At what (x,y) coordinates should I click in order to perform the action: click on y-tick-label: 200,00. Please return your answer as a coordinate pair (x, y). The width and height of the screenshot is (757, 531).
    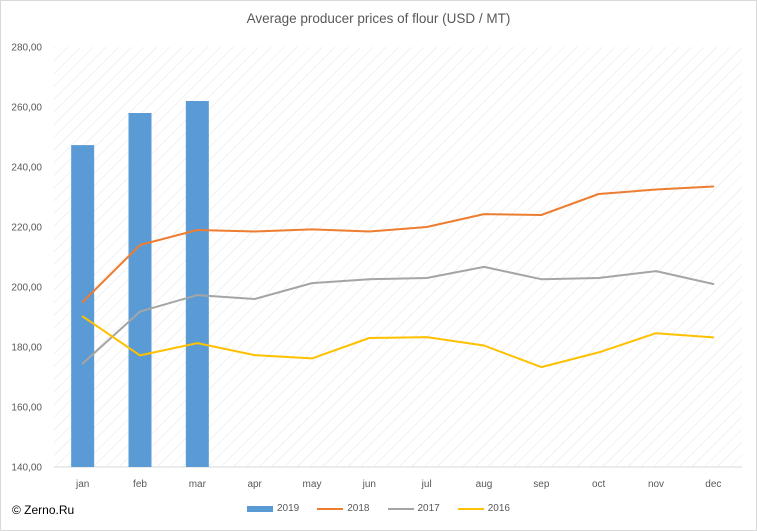
    Looking at the image, I should click on (26, 288).